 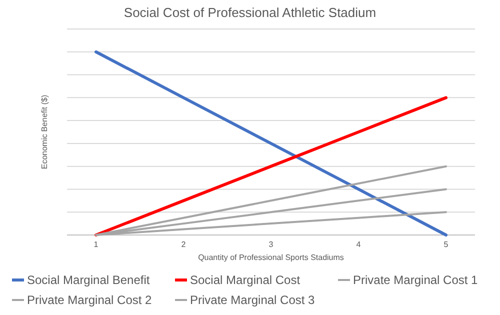 I want to click on x-tick-label: 2, so click(x=183, y=244).